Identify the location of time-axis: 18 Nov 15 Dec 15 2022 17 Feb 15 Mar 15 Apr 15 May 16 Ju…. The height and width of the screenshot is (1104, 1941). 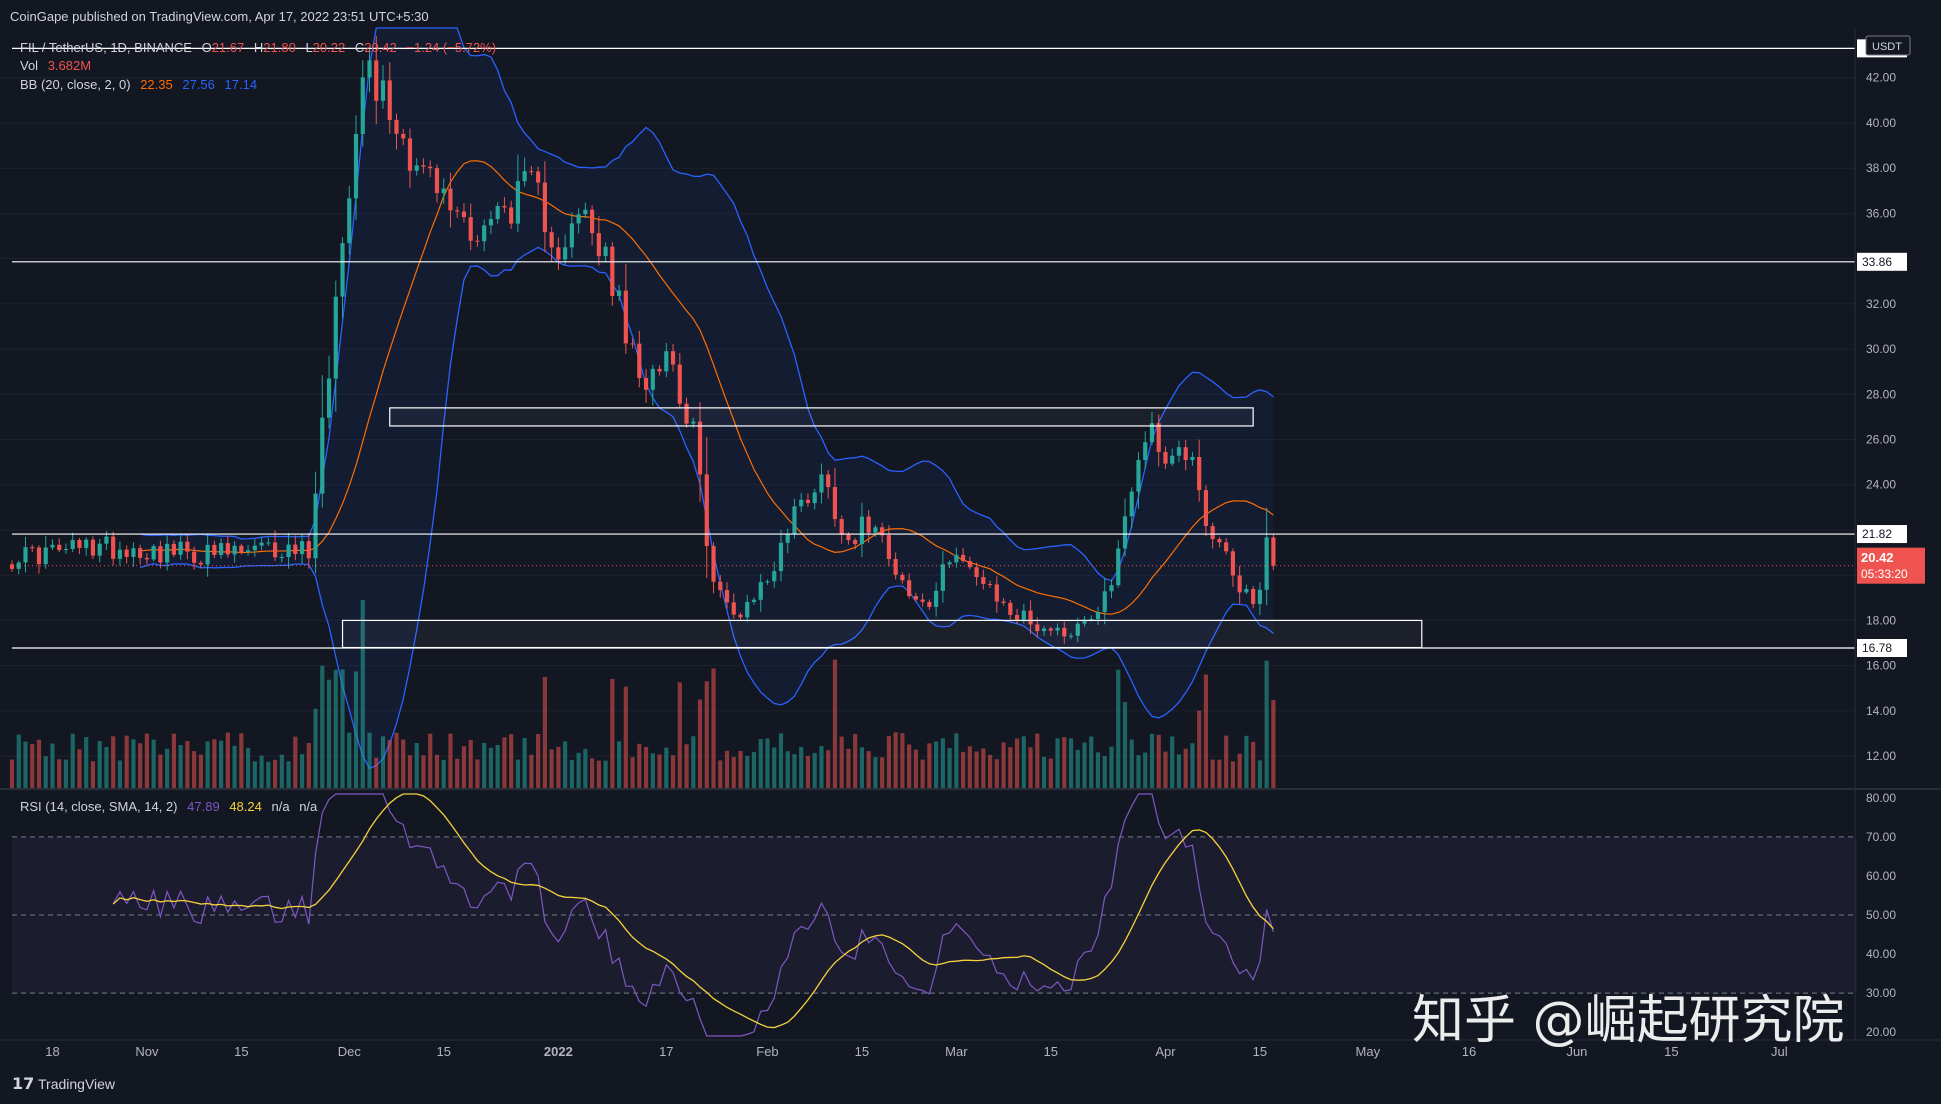
(916, 1051).